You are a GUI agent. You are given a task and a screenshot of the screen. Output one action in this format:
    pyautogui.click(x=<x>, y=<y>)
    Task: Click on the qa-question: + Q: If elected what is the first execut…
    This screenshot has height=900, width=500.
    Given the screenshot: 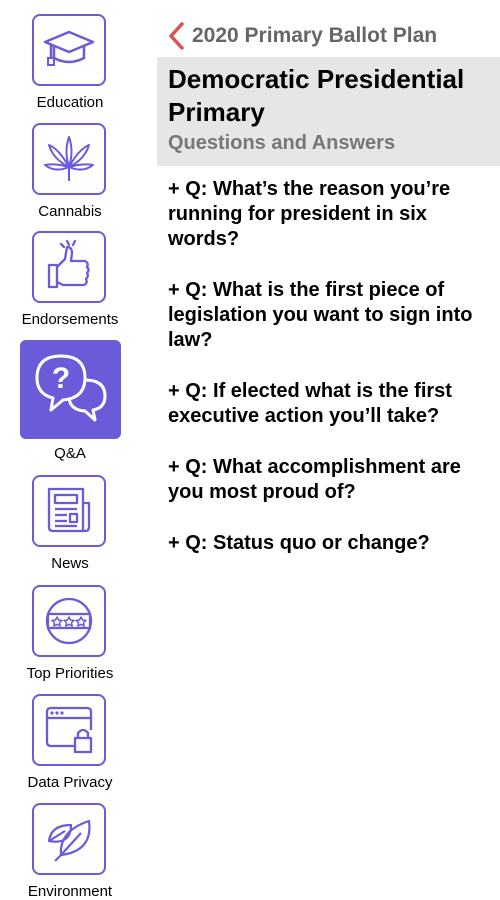 What is the action you would take?
    pyautogui.click(x=310, y=403)
    